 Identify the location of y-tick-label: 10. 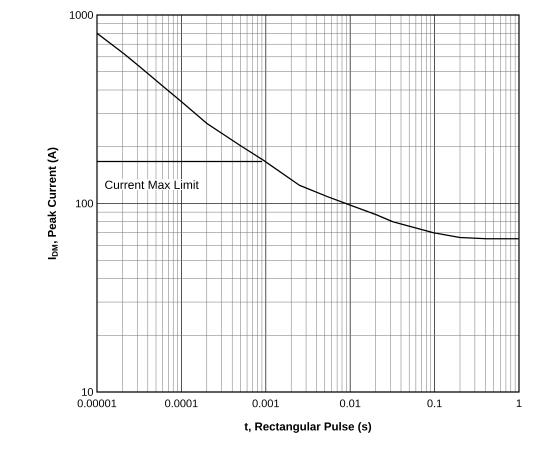
(88, 392).